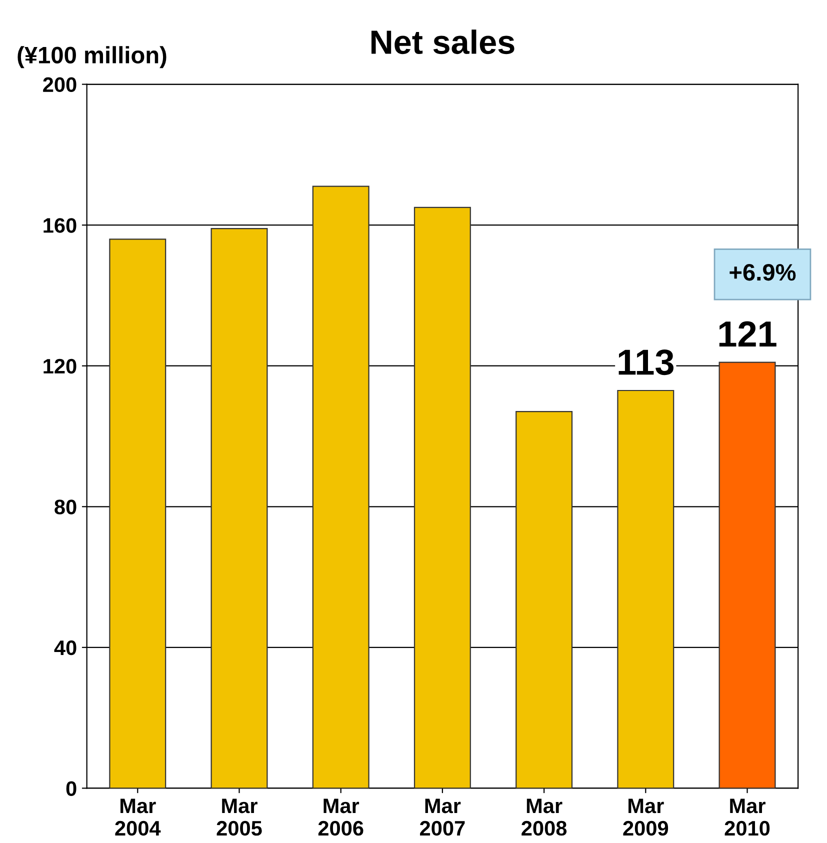  I want to click on data-label: 121, so click(747, 334).